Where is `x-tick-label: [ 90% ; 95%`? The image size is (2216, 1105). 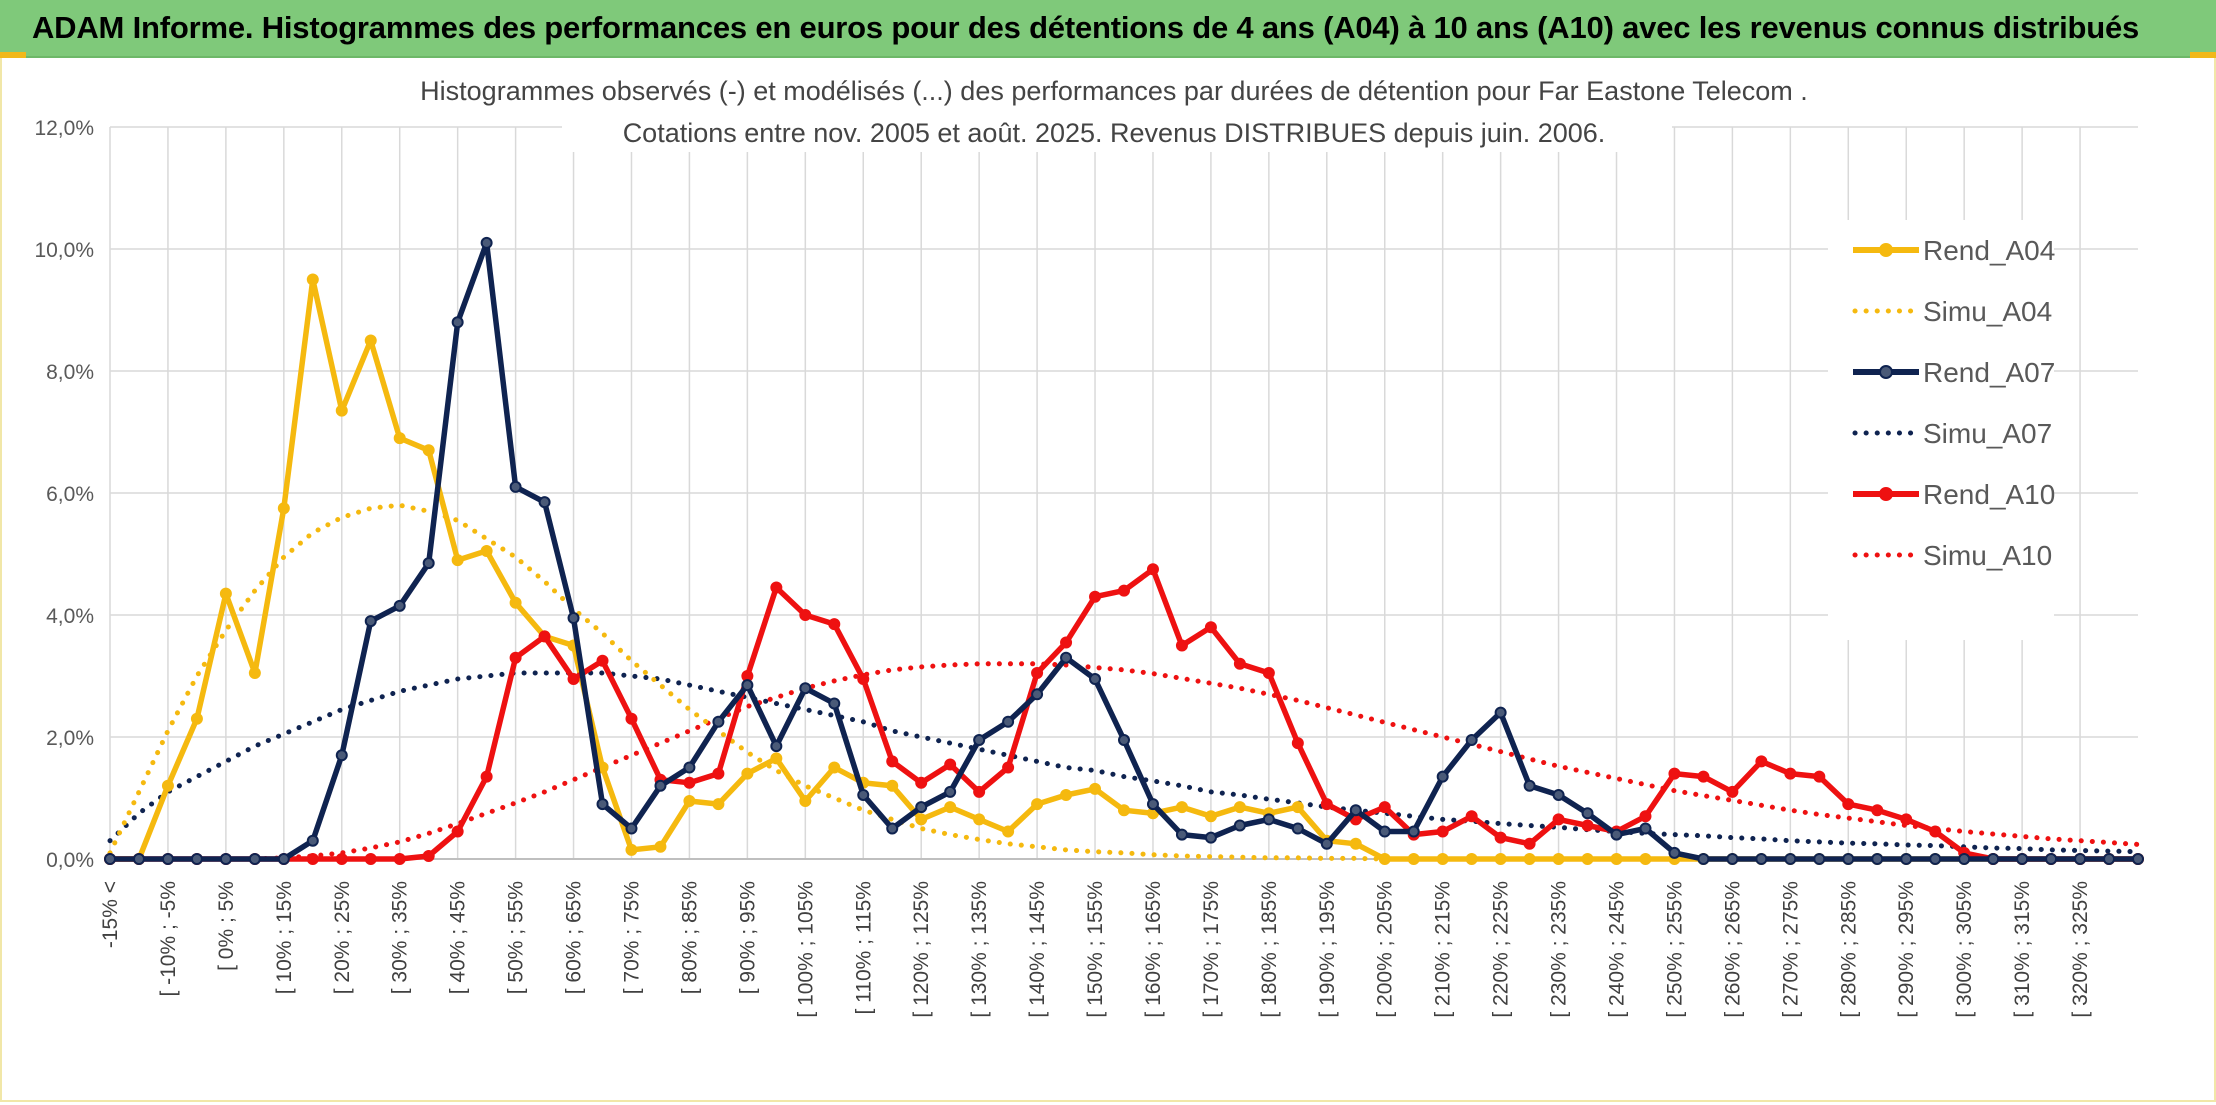
x-tick-label: [ 90% ; 95% is located at coordinates (747, 937).